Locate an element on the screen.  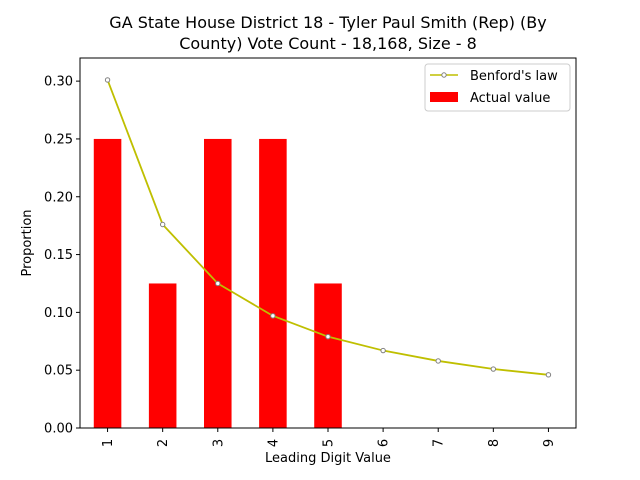
x-tick-label: 8 is located at coordinates (494, 443).